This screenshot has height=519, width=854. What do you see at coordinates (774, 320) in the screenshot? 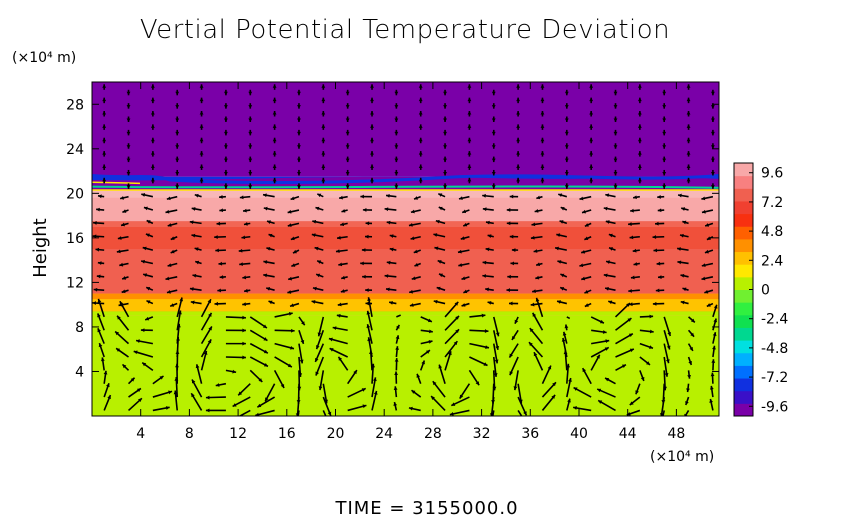
I see `colorbar-tick-label: -2.4` at bounding box center [774, 320].